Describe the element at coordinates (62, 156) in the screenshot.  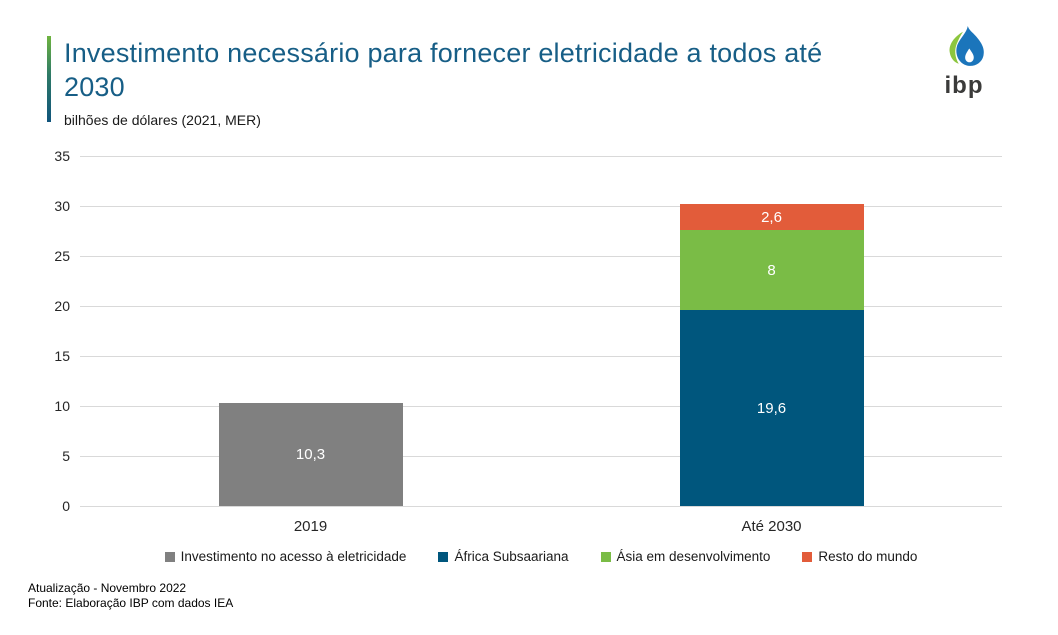
I see `y-axis-tick-label: 35` at that location.